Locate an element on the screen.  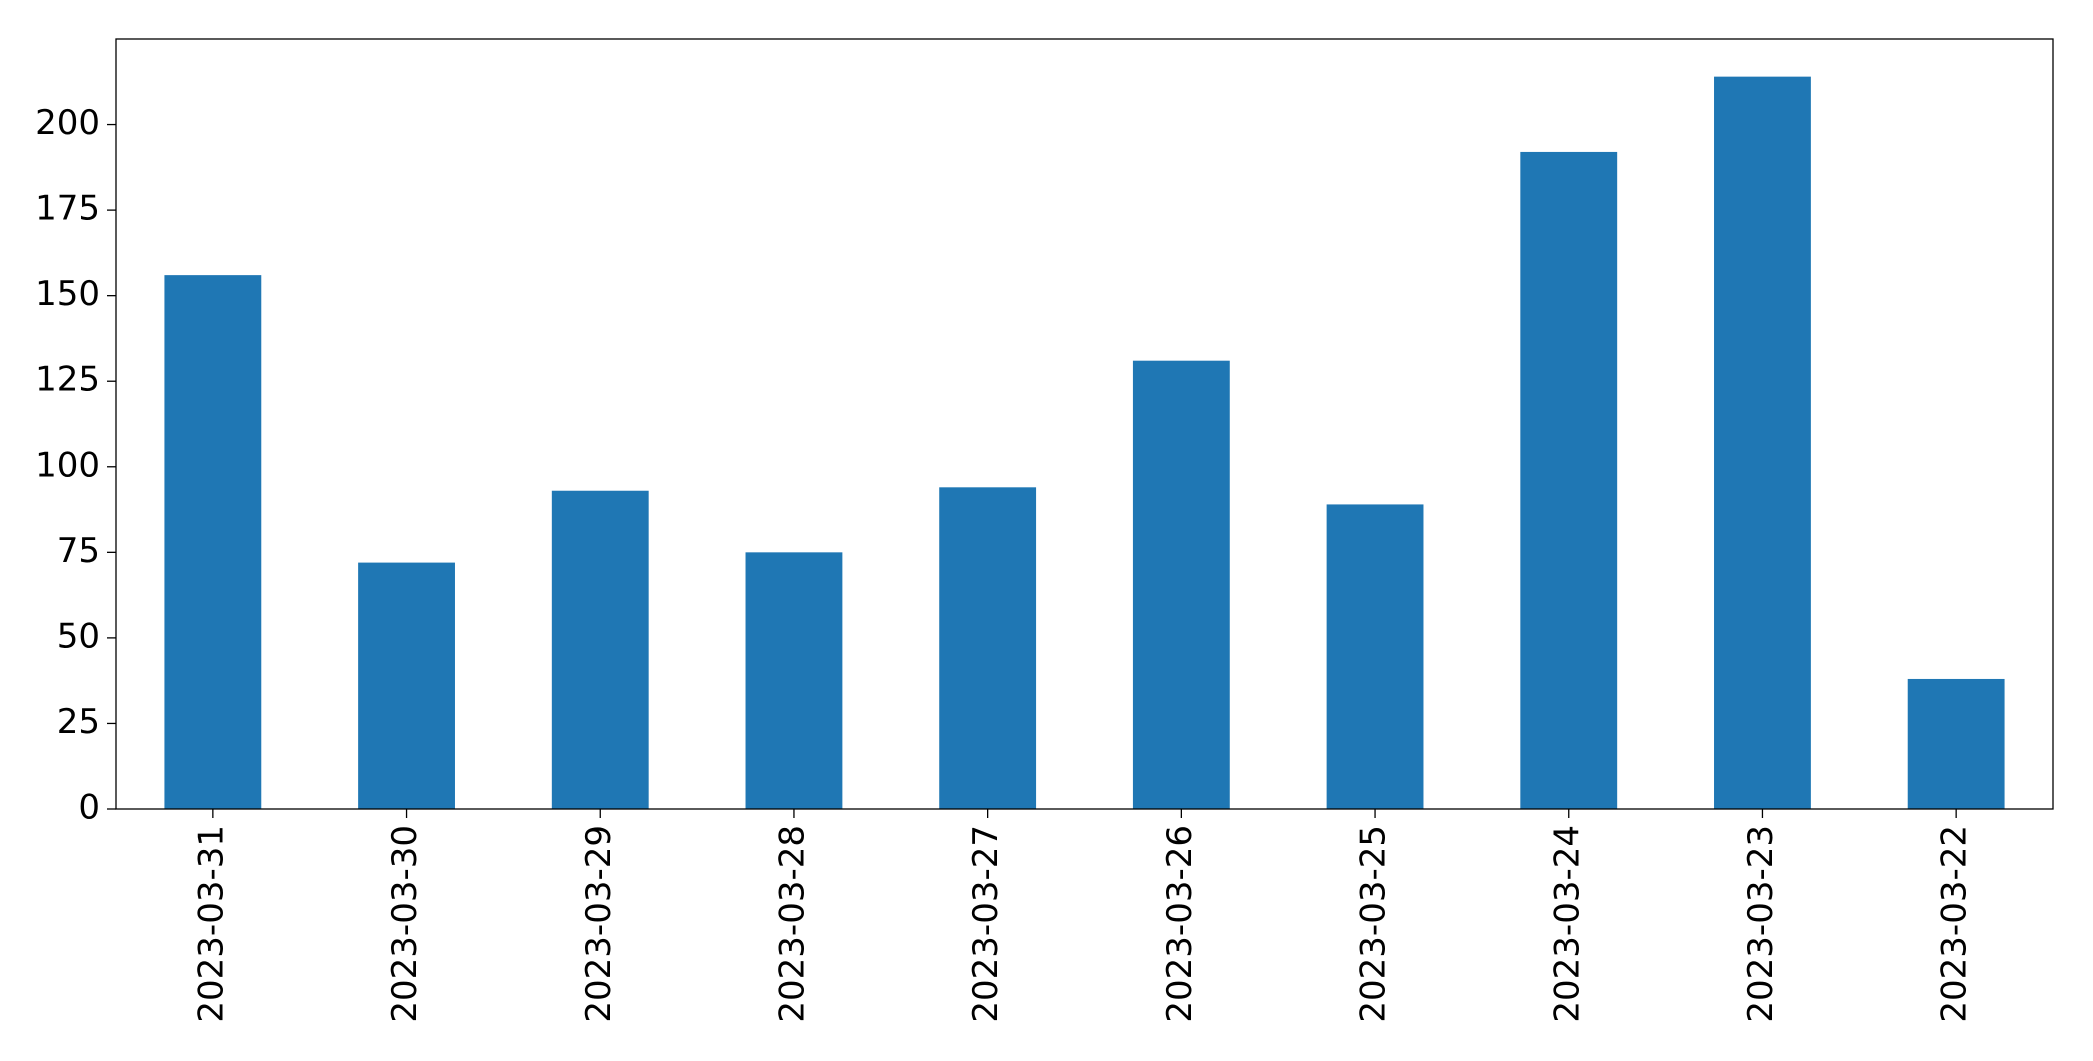
y-tick-label: 200 is located at coordinates (67, 123).